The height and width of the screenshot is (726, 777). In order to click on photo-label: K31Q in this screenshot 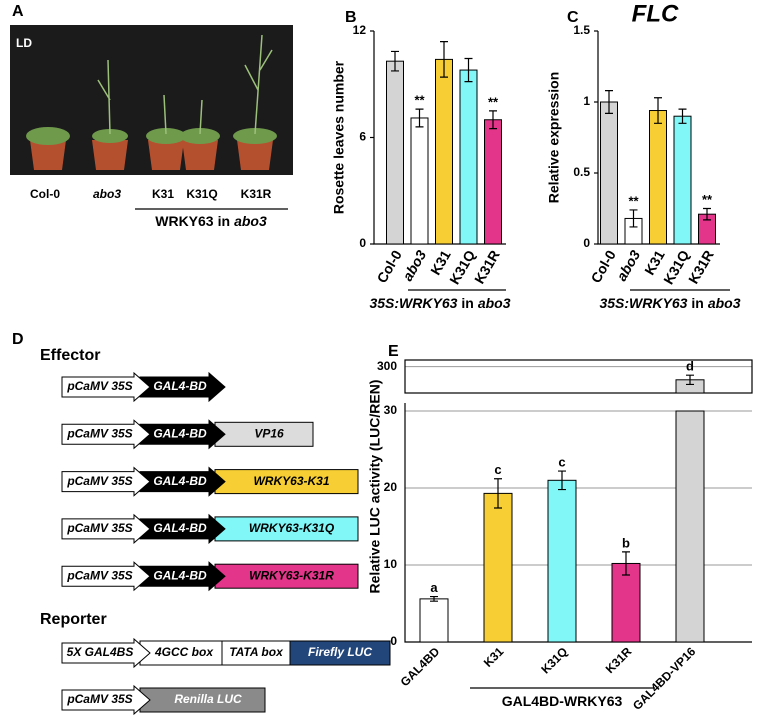, I will do `click(201, 194)`.